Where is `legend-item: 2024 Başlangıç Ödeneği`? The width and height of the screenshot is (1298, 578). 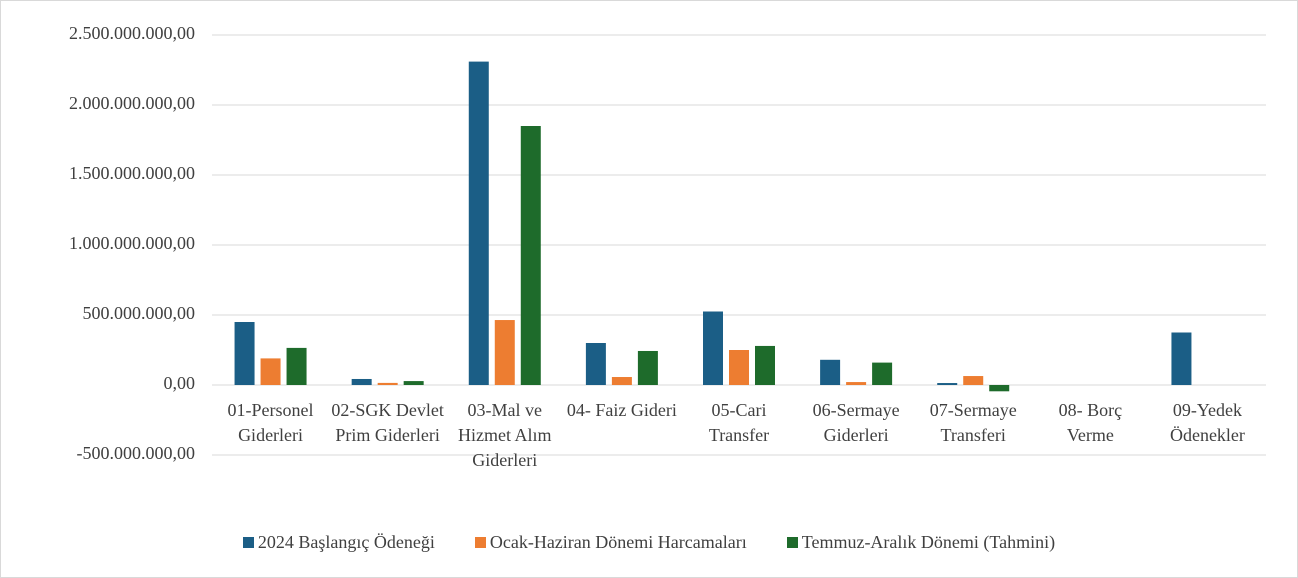
legend-item: 2024 Başlangıç Ödeneği is located at coordinates (338, 542).